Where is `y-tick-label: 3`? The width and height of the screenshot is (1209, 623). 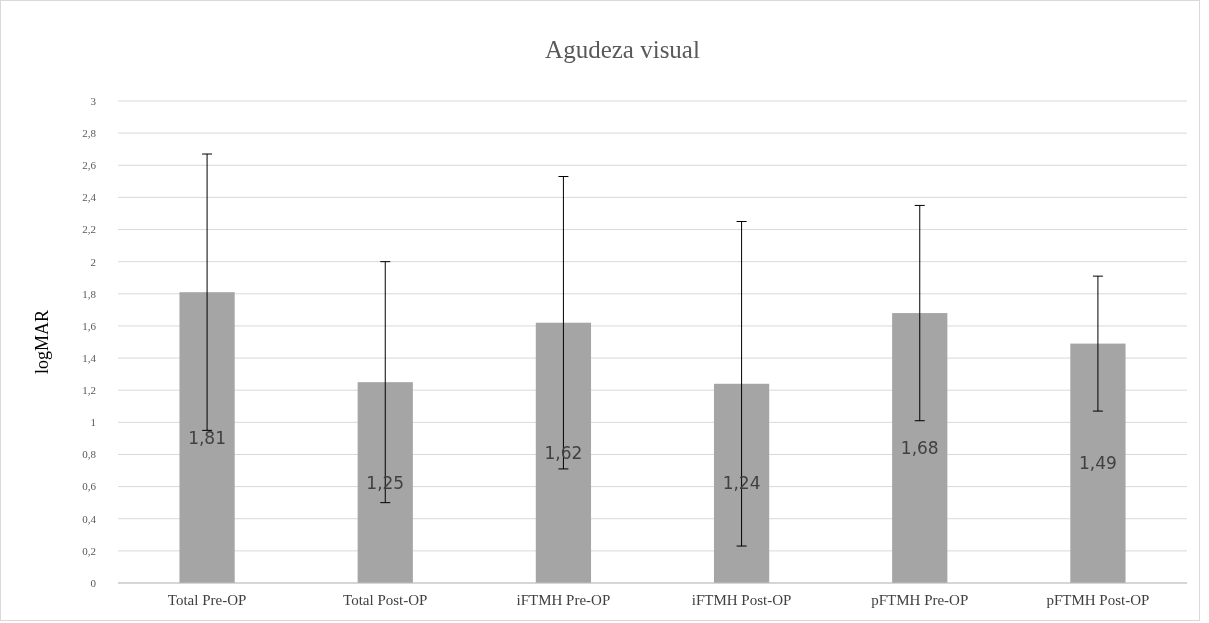
y-tick-label: 3 is located at coordinates (93, 100).